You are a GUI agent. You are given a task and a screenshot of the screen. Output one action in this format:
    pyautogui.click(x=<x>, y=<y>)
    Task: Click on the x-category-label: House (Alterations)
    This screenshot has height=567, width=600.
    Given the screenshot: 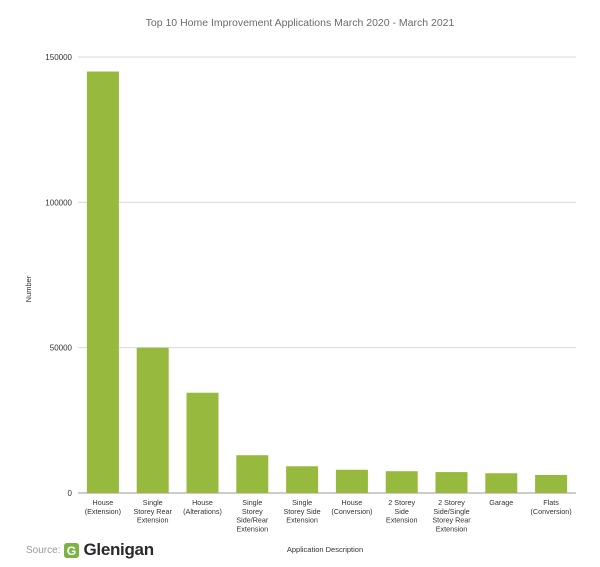 What is the action you would take?
    pyautogui.click(x=202, y=507)
    